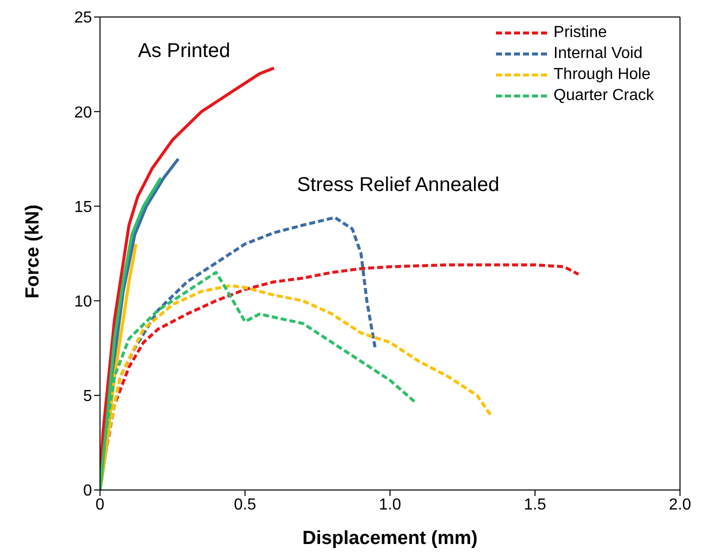  Describe the element at coordinates (390, 505) in the screenshot. I see `x-tick-label: 1.0` at that location.